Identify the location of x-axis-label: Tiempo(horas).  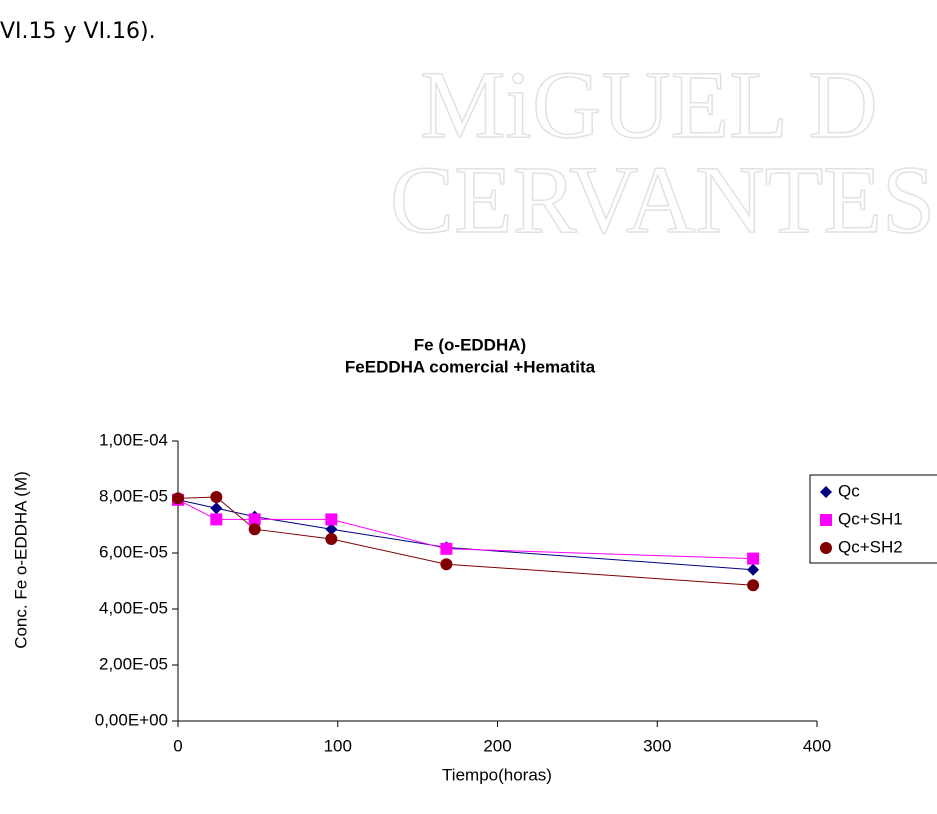
(497, 774).